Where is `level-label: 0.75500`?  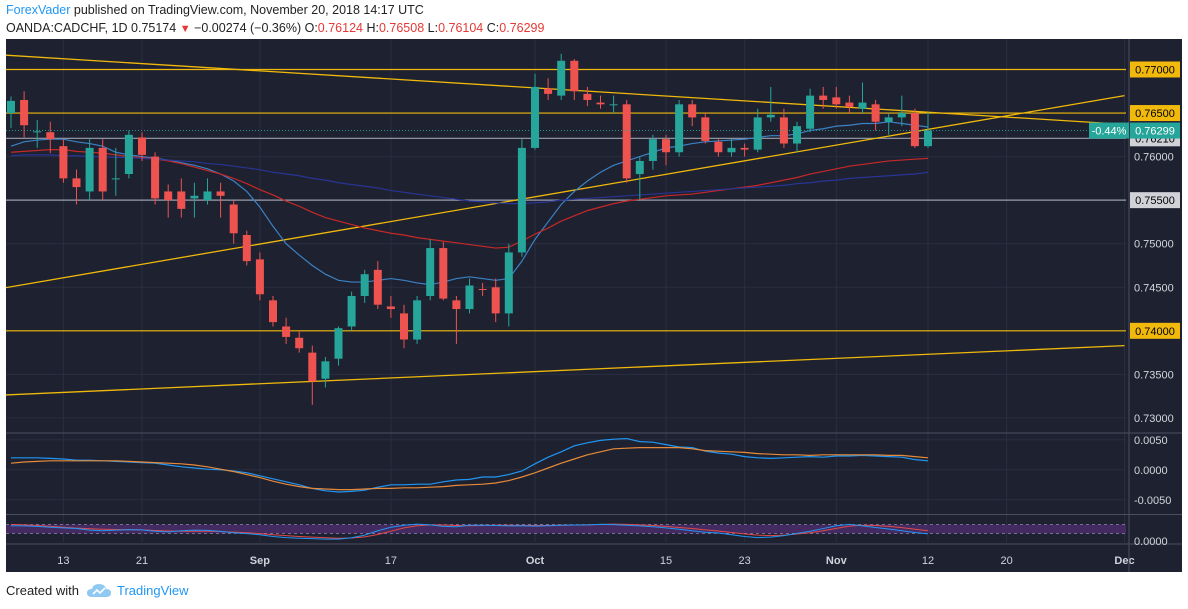 level-label: 0.75500 is located at coordinates (1155, 201).